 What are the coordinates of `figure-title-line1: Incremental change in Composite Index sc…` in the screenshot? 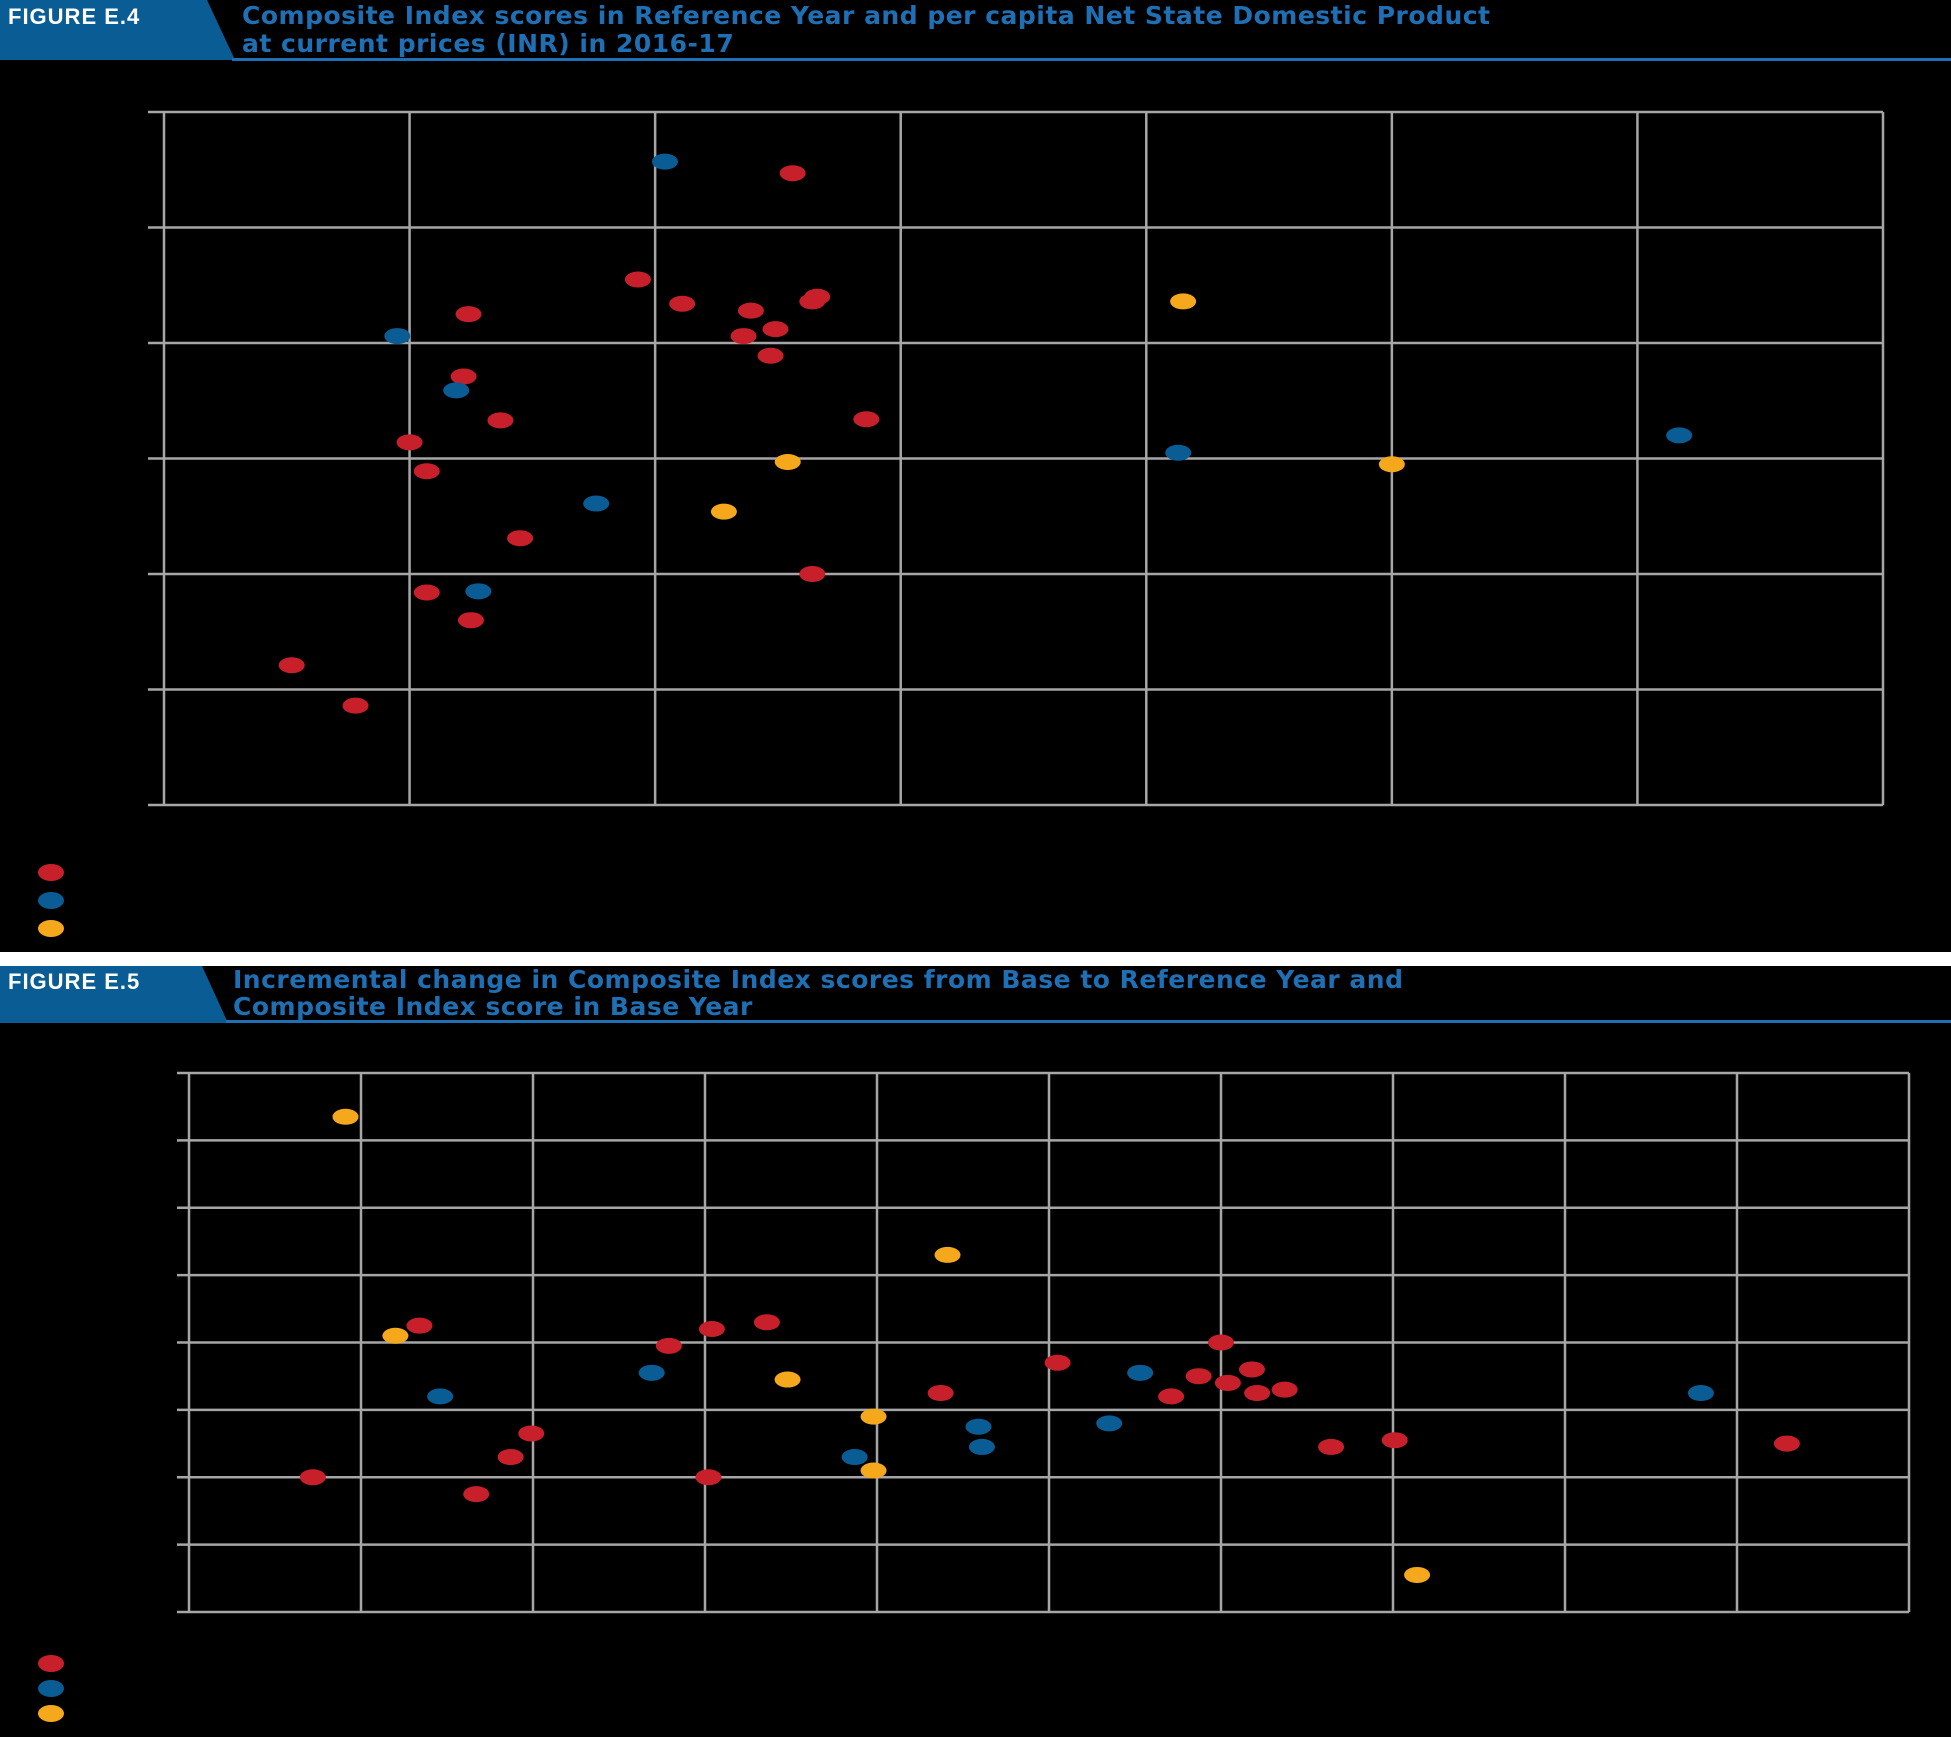 It's located at (818, 979).